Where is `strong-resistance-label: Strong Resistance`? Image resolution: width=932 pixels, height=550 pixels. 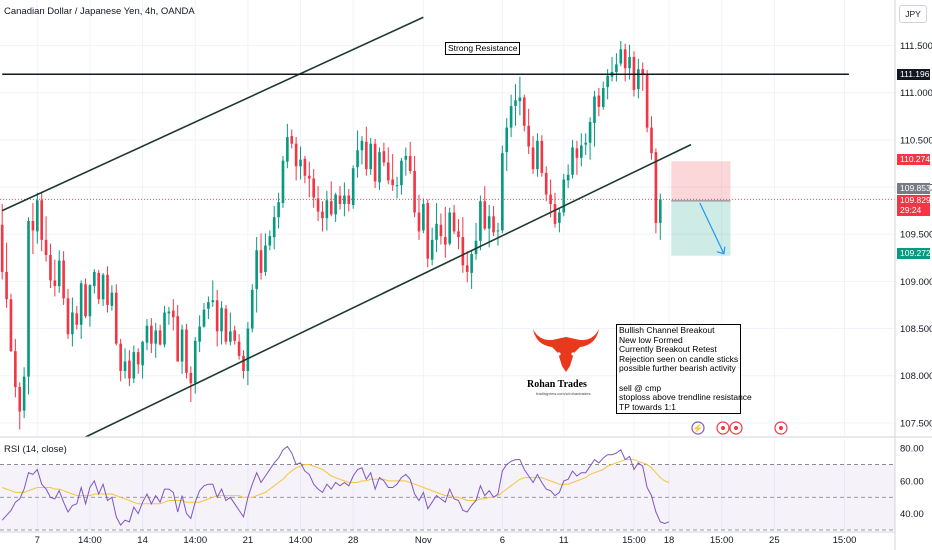 strong-resistance-label: Strong Resistance is located at coordinates (483, 49).